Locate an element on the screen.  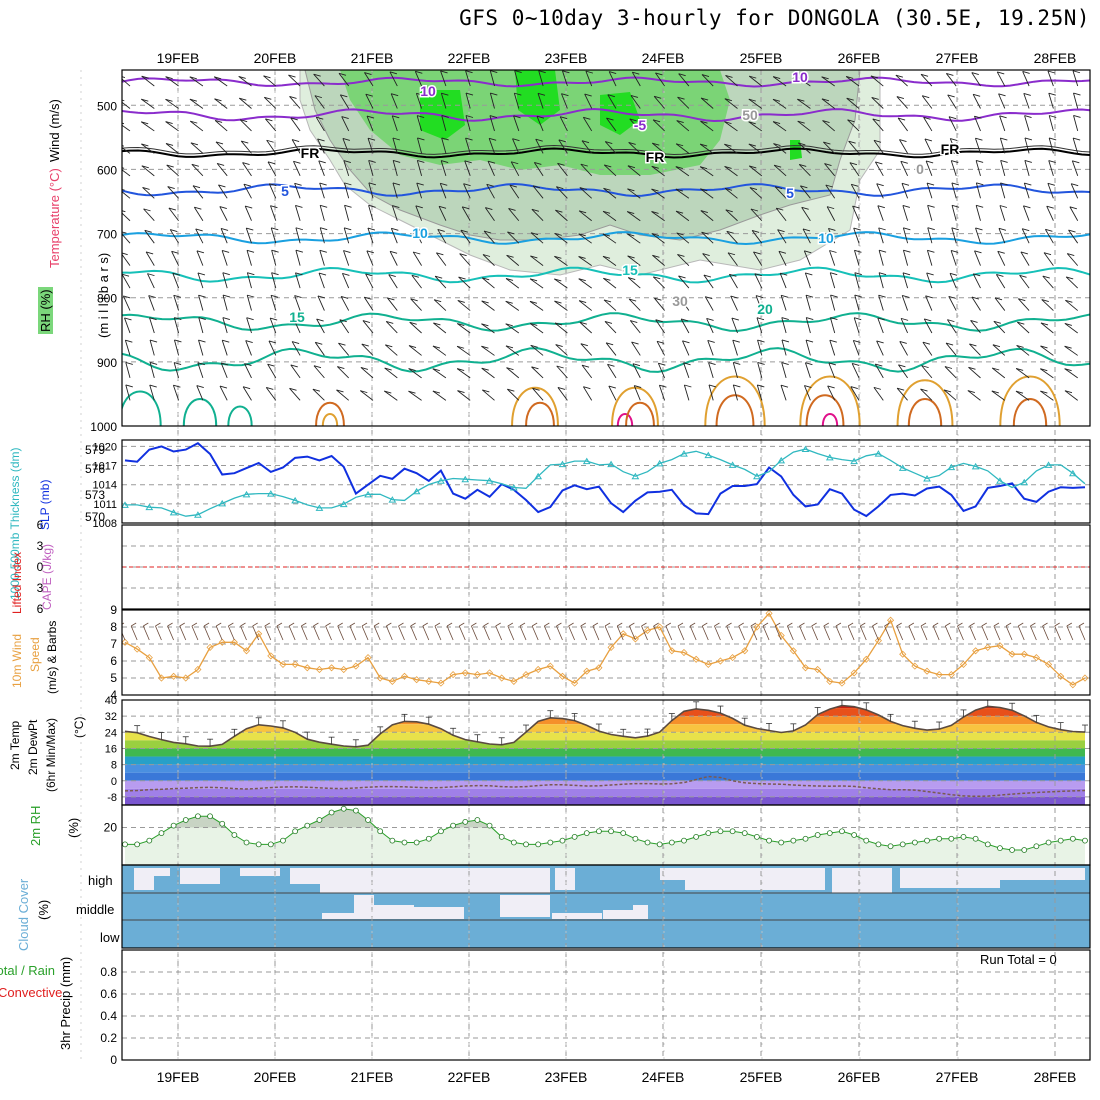
temperature-axis-label: Temperature (°C) is located at coordinates (54, 218).